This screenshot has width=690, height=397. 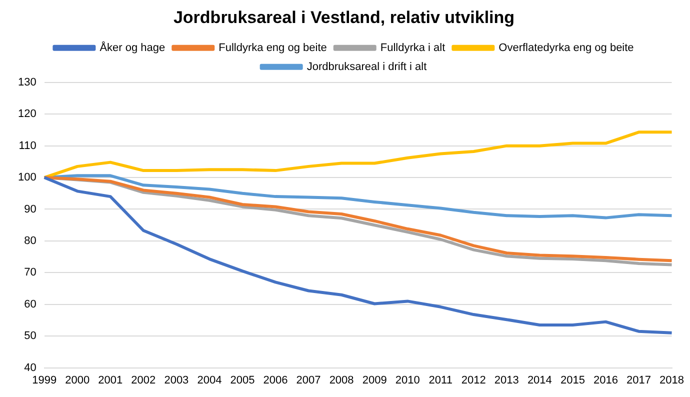 I want to click on y-tick-label: 130, so click(x=27, y=82).